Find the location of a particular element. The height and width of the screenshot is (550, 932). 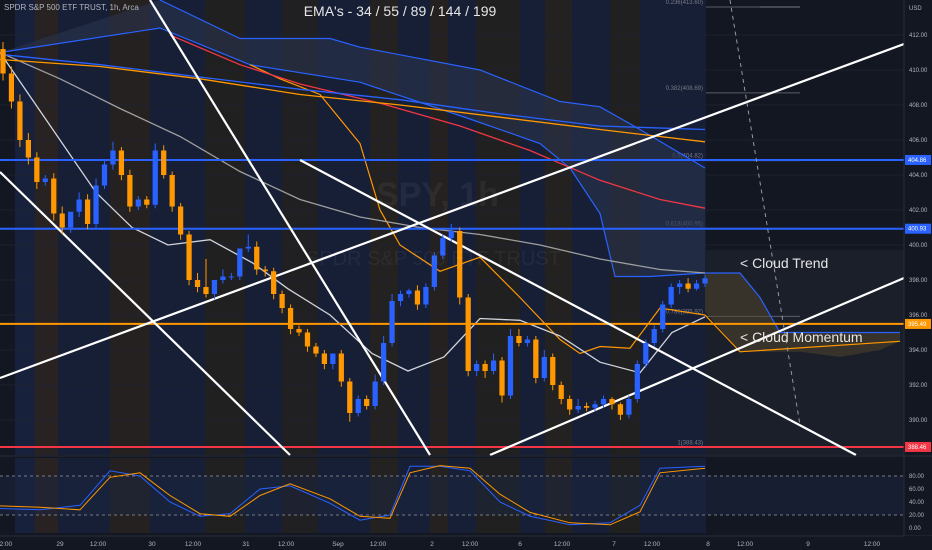

fib-level-label: 0.5(404.82) is located at coordinates (687, 157).